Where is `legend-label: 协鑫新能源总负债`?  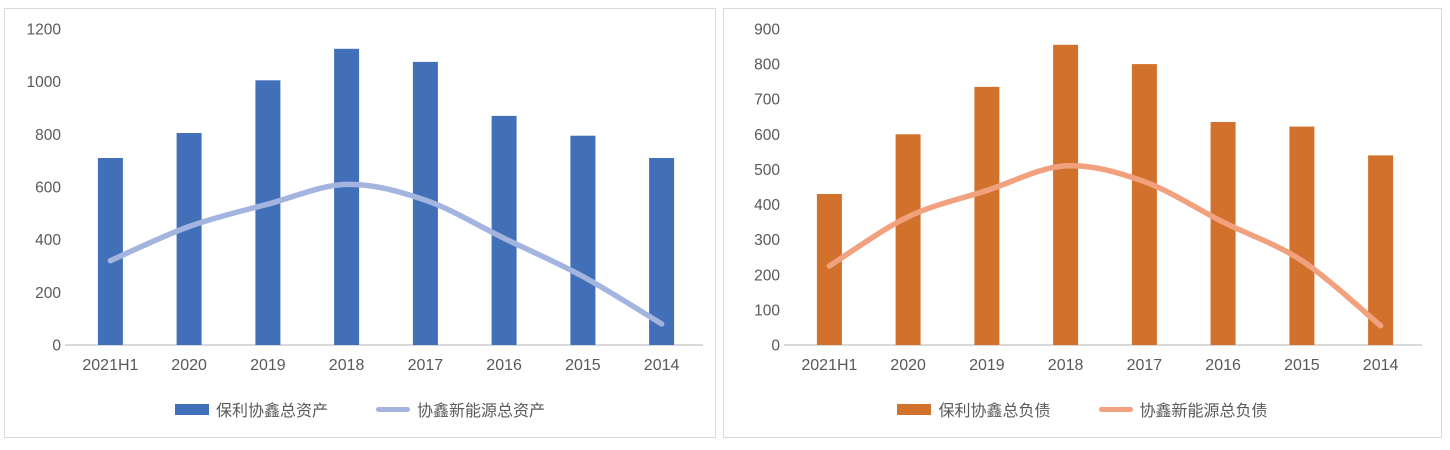
legend-label: 协鑫新能源总负债 is located at coordinates (1203, 411).